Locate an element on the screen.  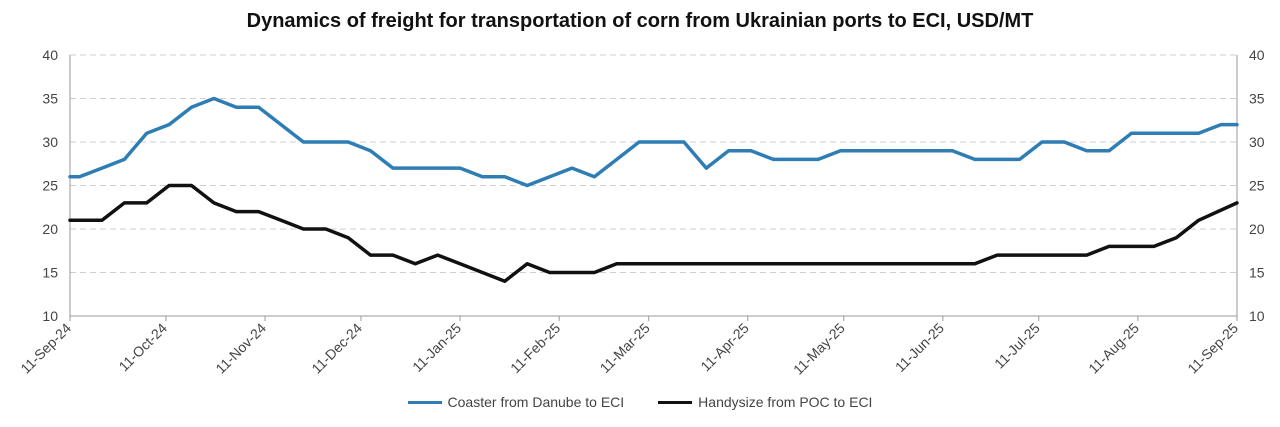
legend-item-coaster: Coaster from Danube to ECI is located at coordinates (516, 402).